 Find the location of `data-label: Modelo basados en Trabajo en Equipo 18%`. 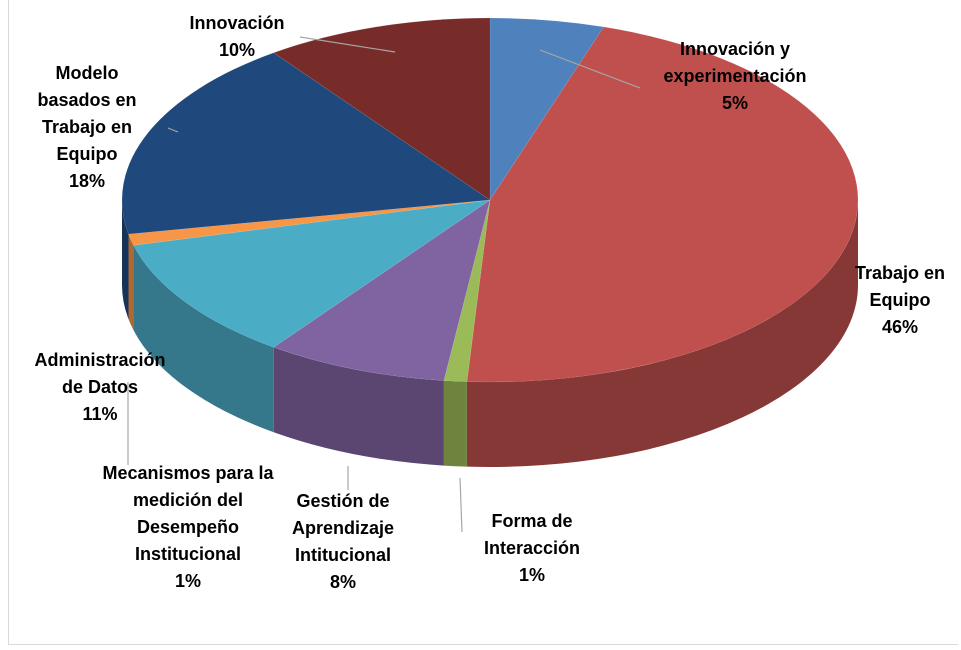

data-label: Modelo basados en Trabajo en Equipo 18% is located at coordinates (87, 127).